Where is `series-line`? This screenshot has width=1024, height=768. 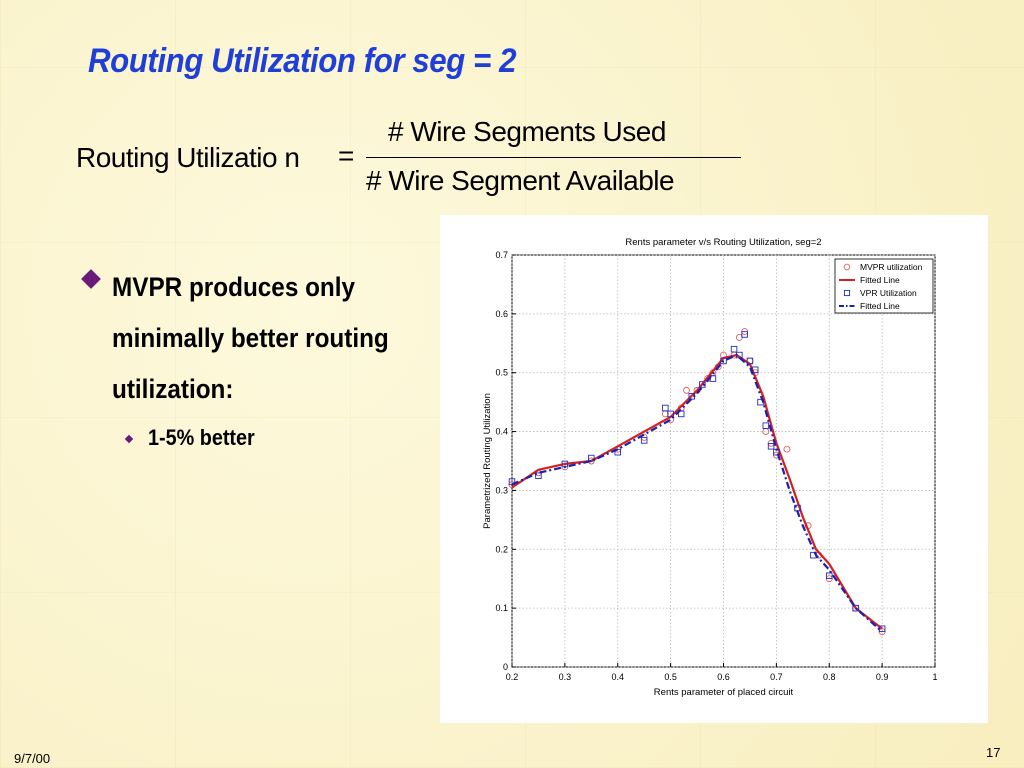 series-line is located at coordinates (697, 493).